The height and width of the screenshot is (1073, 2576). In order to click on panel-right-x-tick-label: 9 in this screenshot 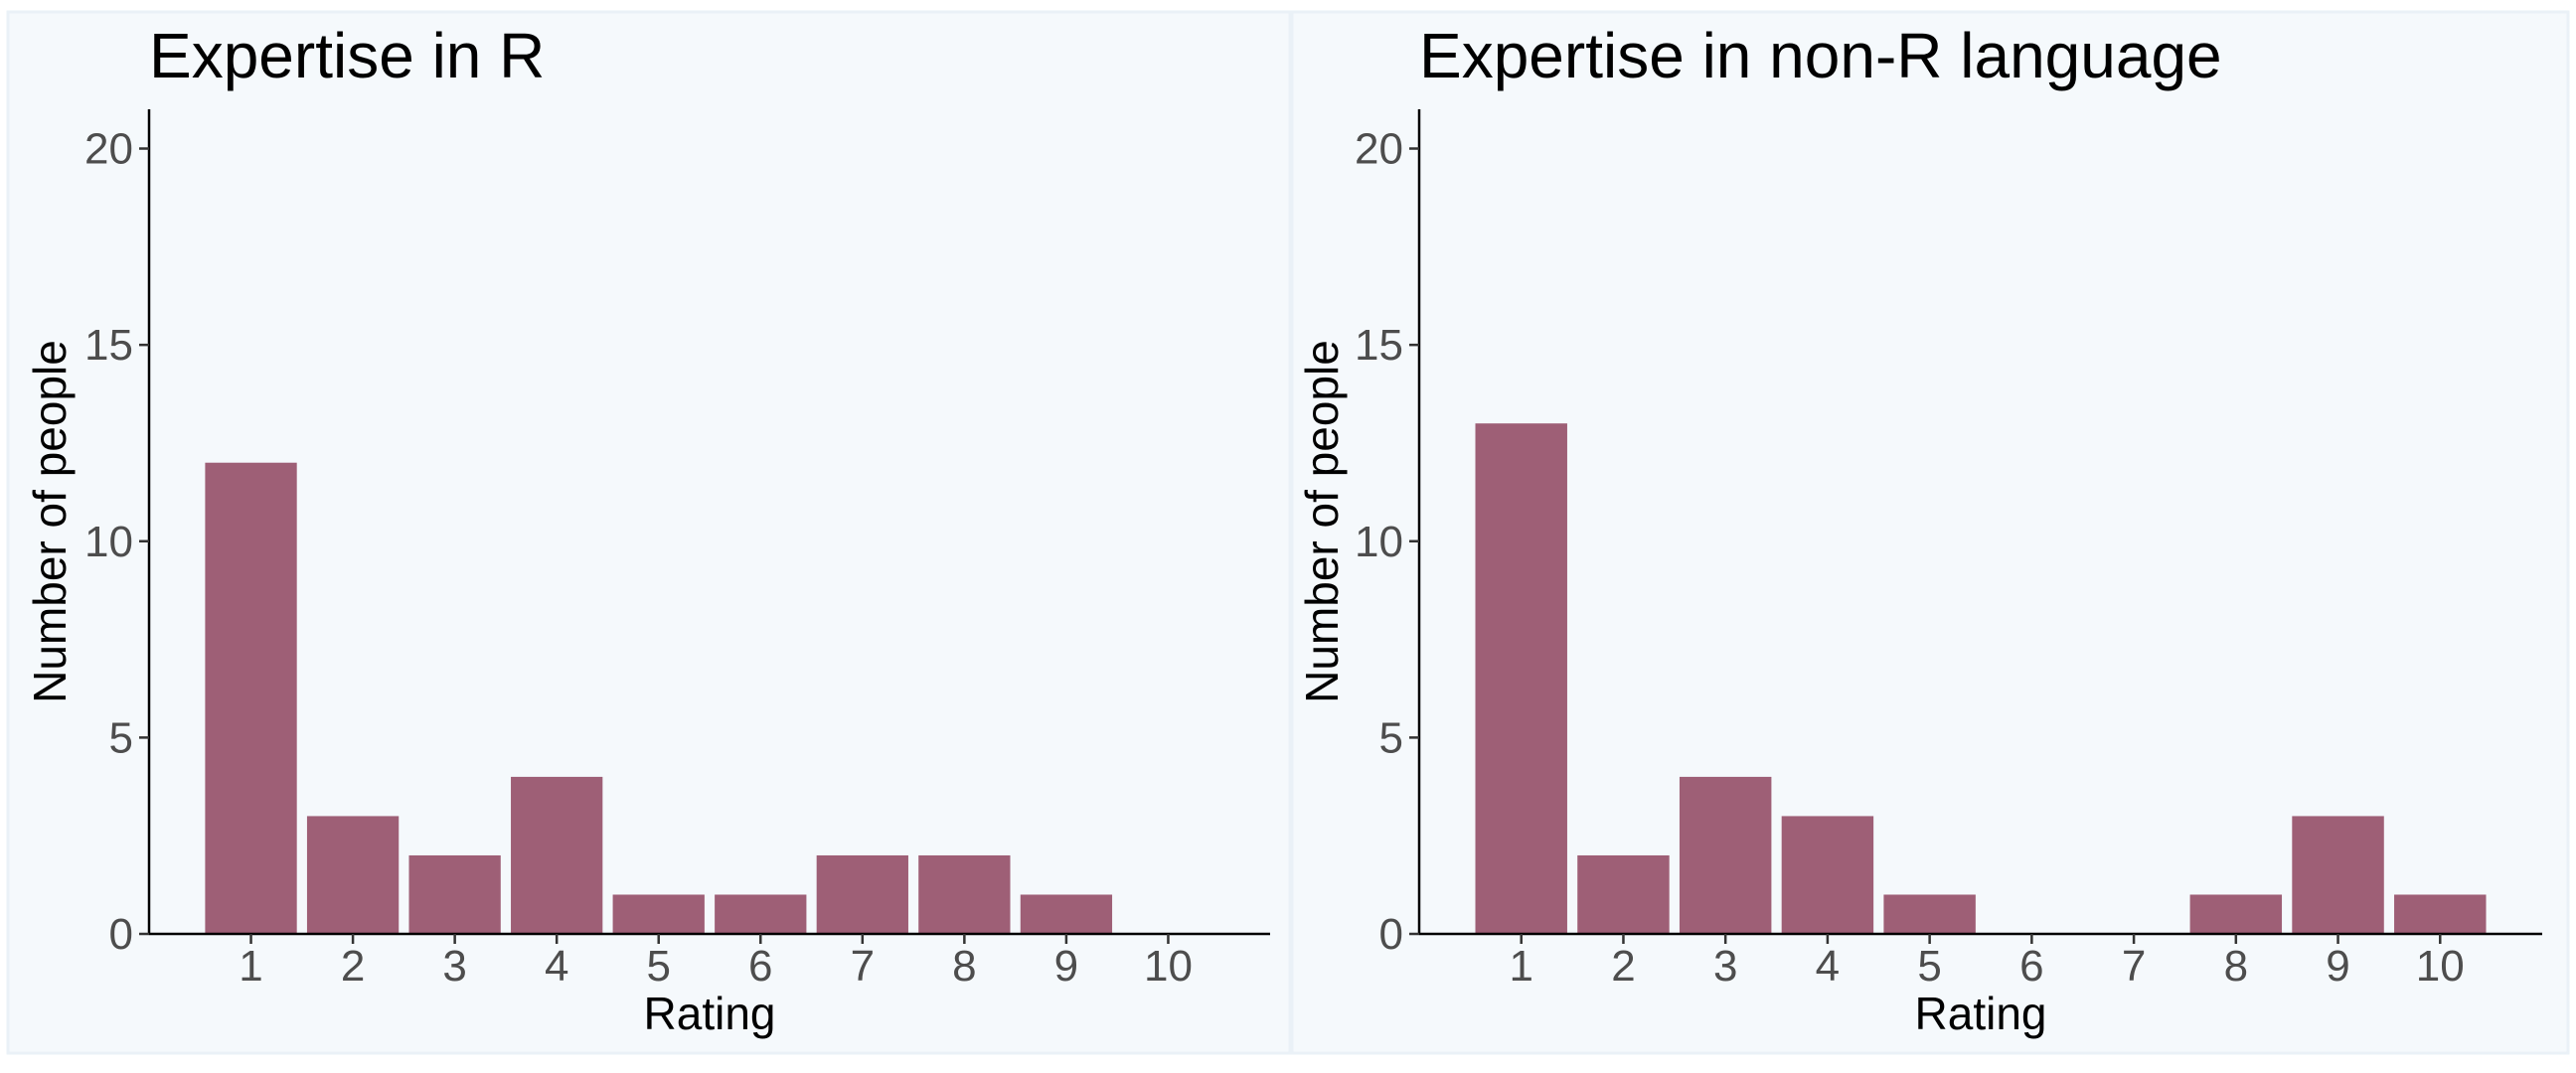, I will do `click(2337, 966)`.